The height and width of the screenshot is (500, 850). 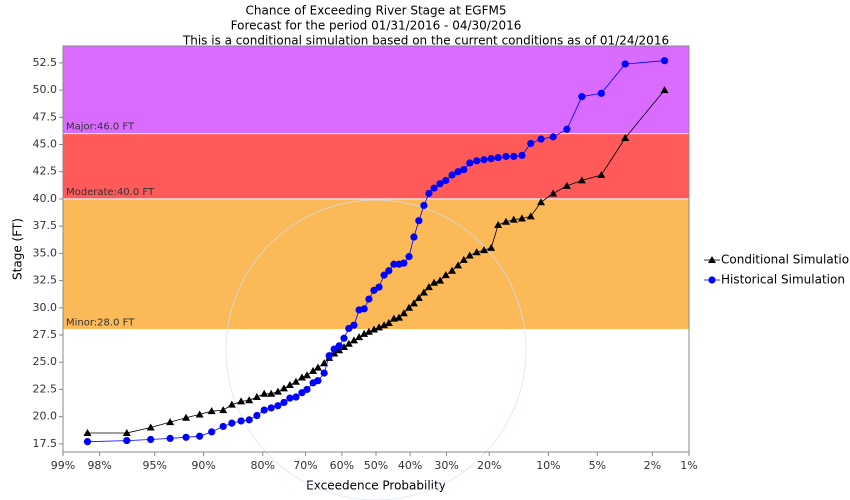 What do you see at coordinates (597, 465) in the screenshot?
I see `x-tick-label: 5%` at bounding box center [597, 465].